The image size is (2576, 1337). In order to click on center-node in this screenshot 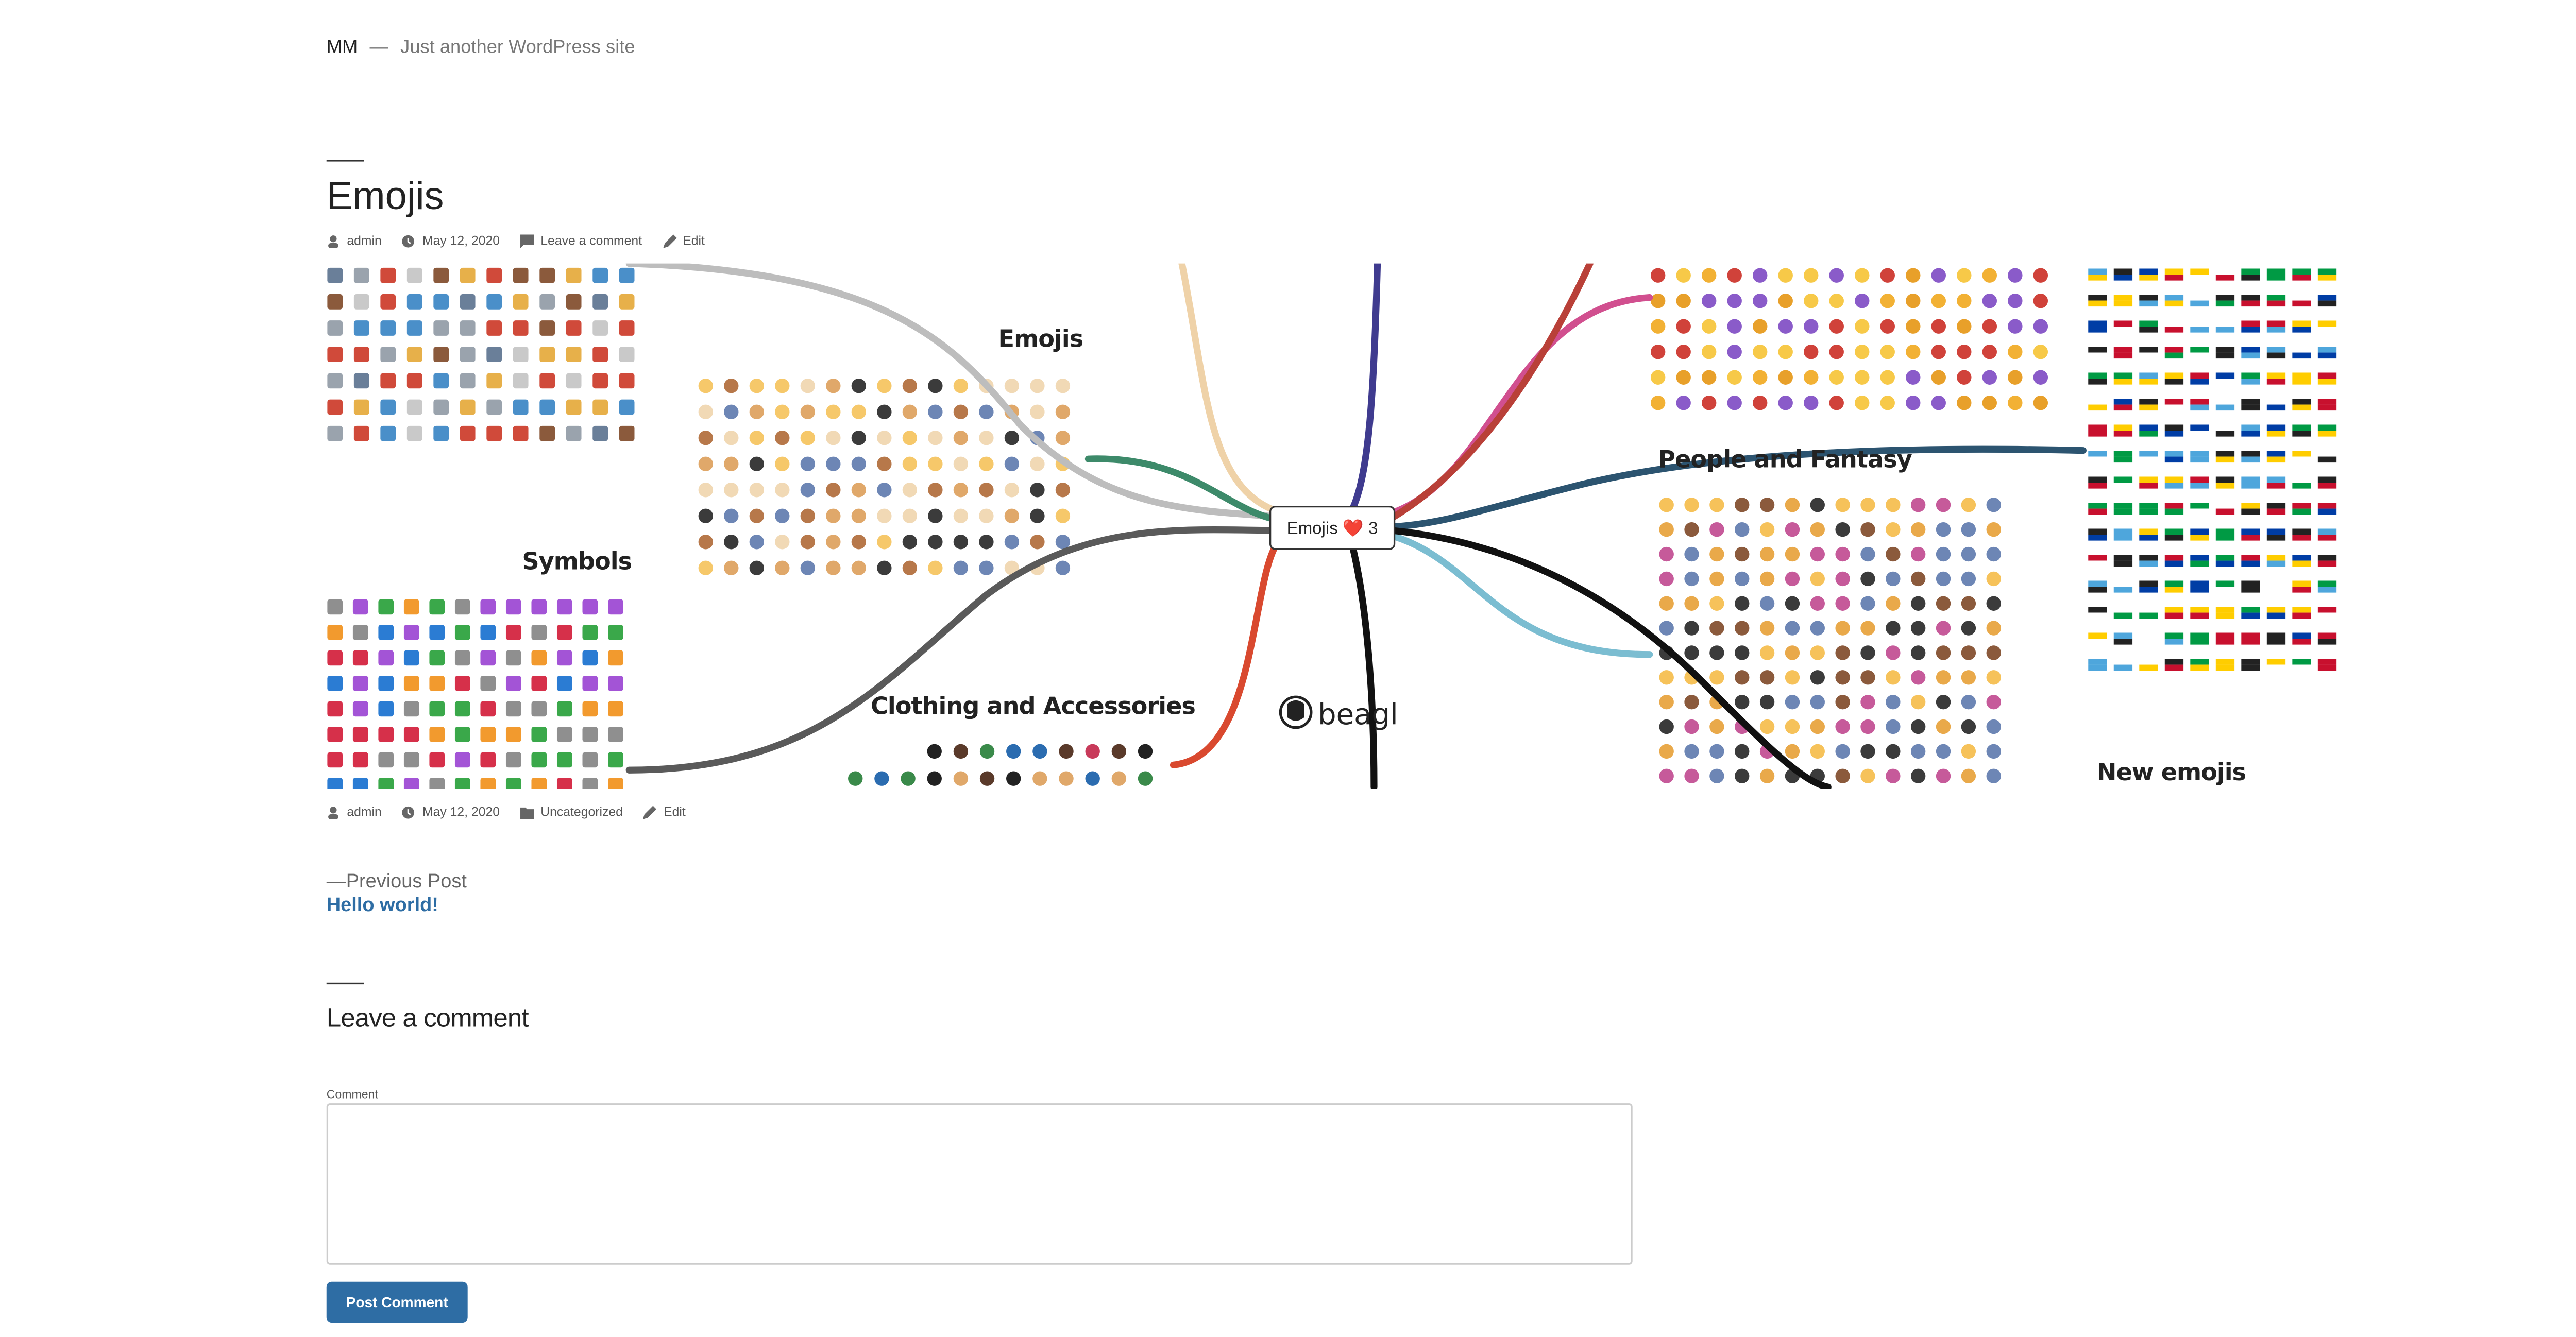, I will do `click(1332, 528)`.